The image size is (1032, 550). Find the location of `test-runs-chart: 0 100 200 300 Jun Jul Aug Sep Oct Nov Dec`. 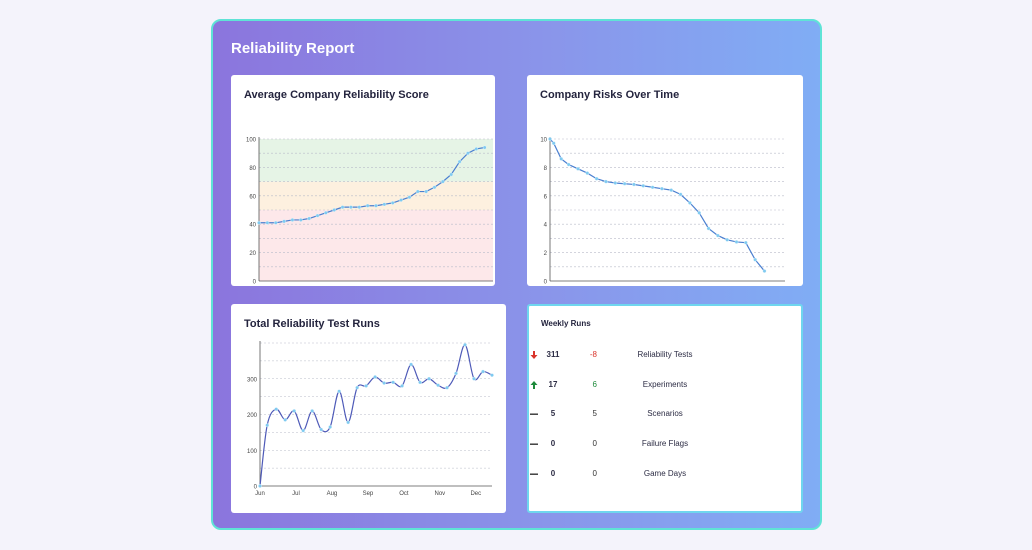

test-runs-chart: 0 100 200 300 Jun Jul Aug Sep Oct Nov Dec is located at coordinates (370, 419).